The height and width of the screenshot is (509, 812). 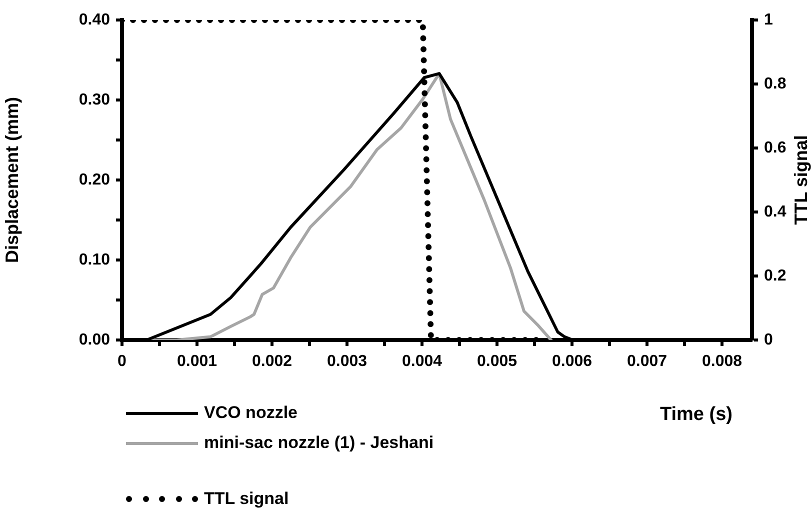 What do you see at coordinates (775, 147) in the screenshot?
I see `y2-tick-label: 0.6` at bounding box center [775, 147].